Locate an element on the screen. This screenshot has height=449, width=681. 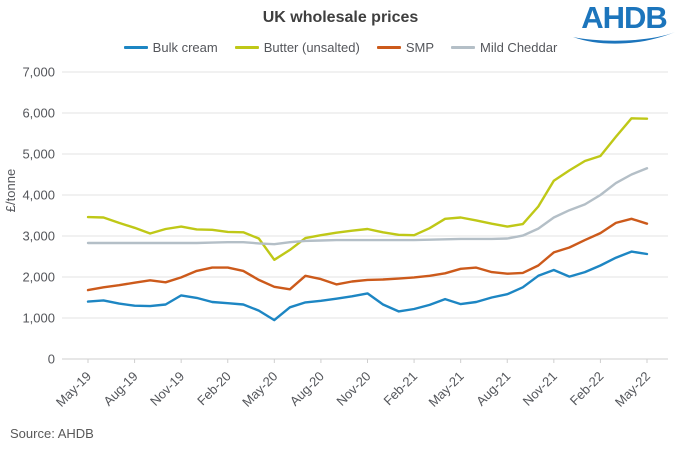
legend-label-mild-cheddar: Mild Cheddar is located at coordinates (518, 47).